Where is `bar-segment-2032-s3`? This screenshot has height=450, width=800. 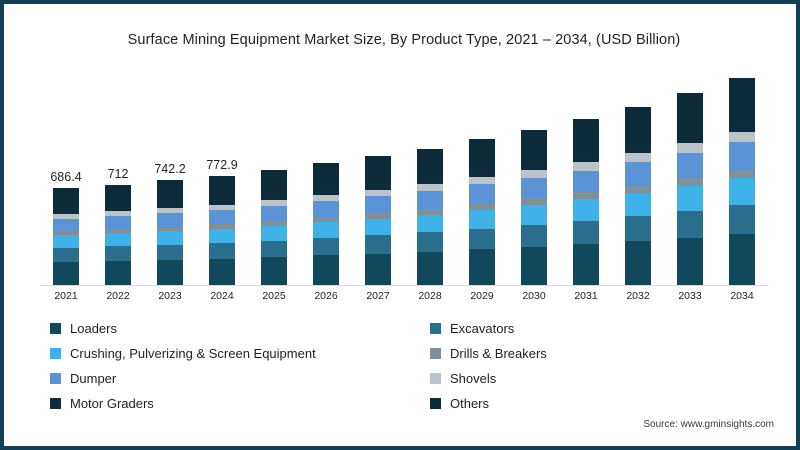 bar-segment-2032-s3 is located at coordinates (638, 189).